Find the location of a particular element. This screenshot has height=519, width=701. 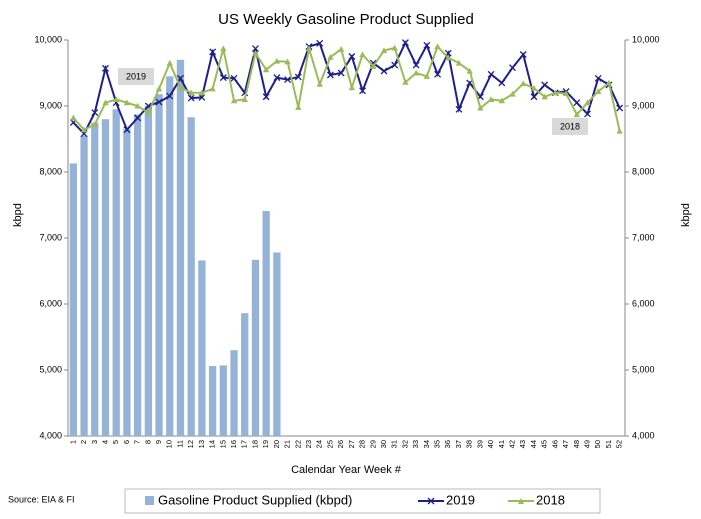

x-tick-label: 3 is located at coordinates (94, 442).